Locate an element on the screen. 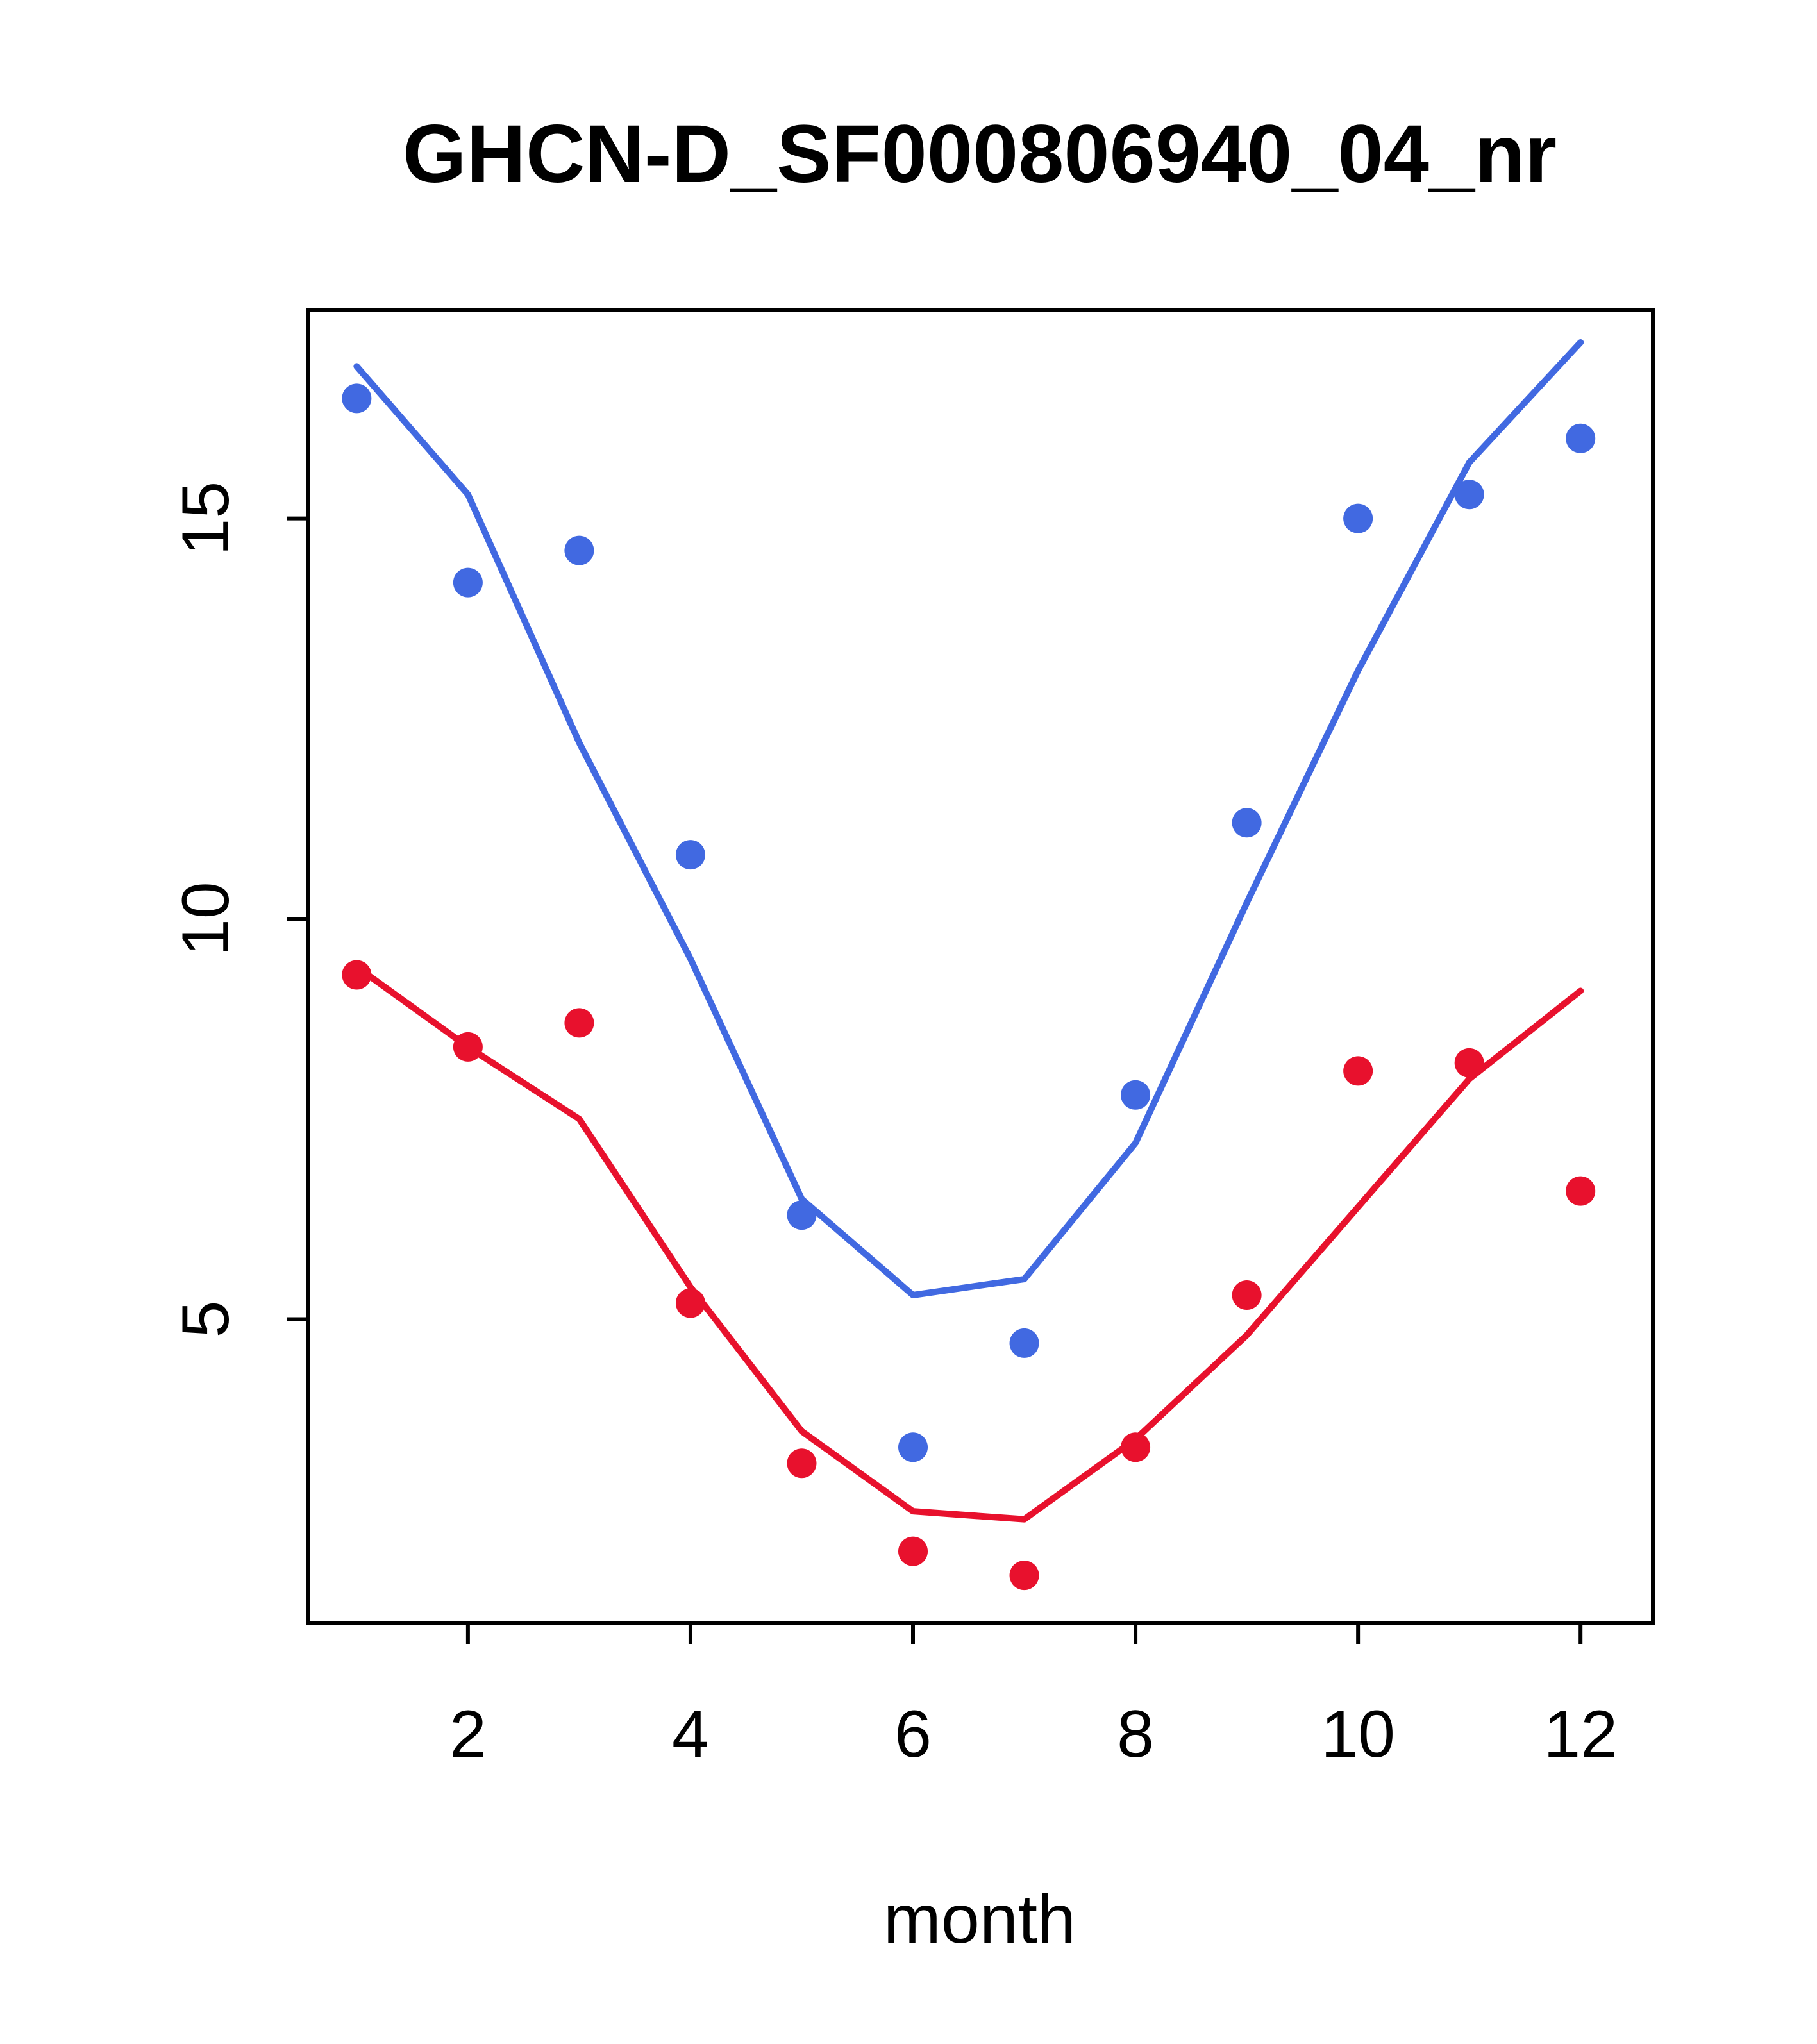 This screenshot has width=1817, height=2044. x-axis-label: month is located at coordinates (979, 1919).